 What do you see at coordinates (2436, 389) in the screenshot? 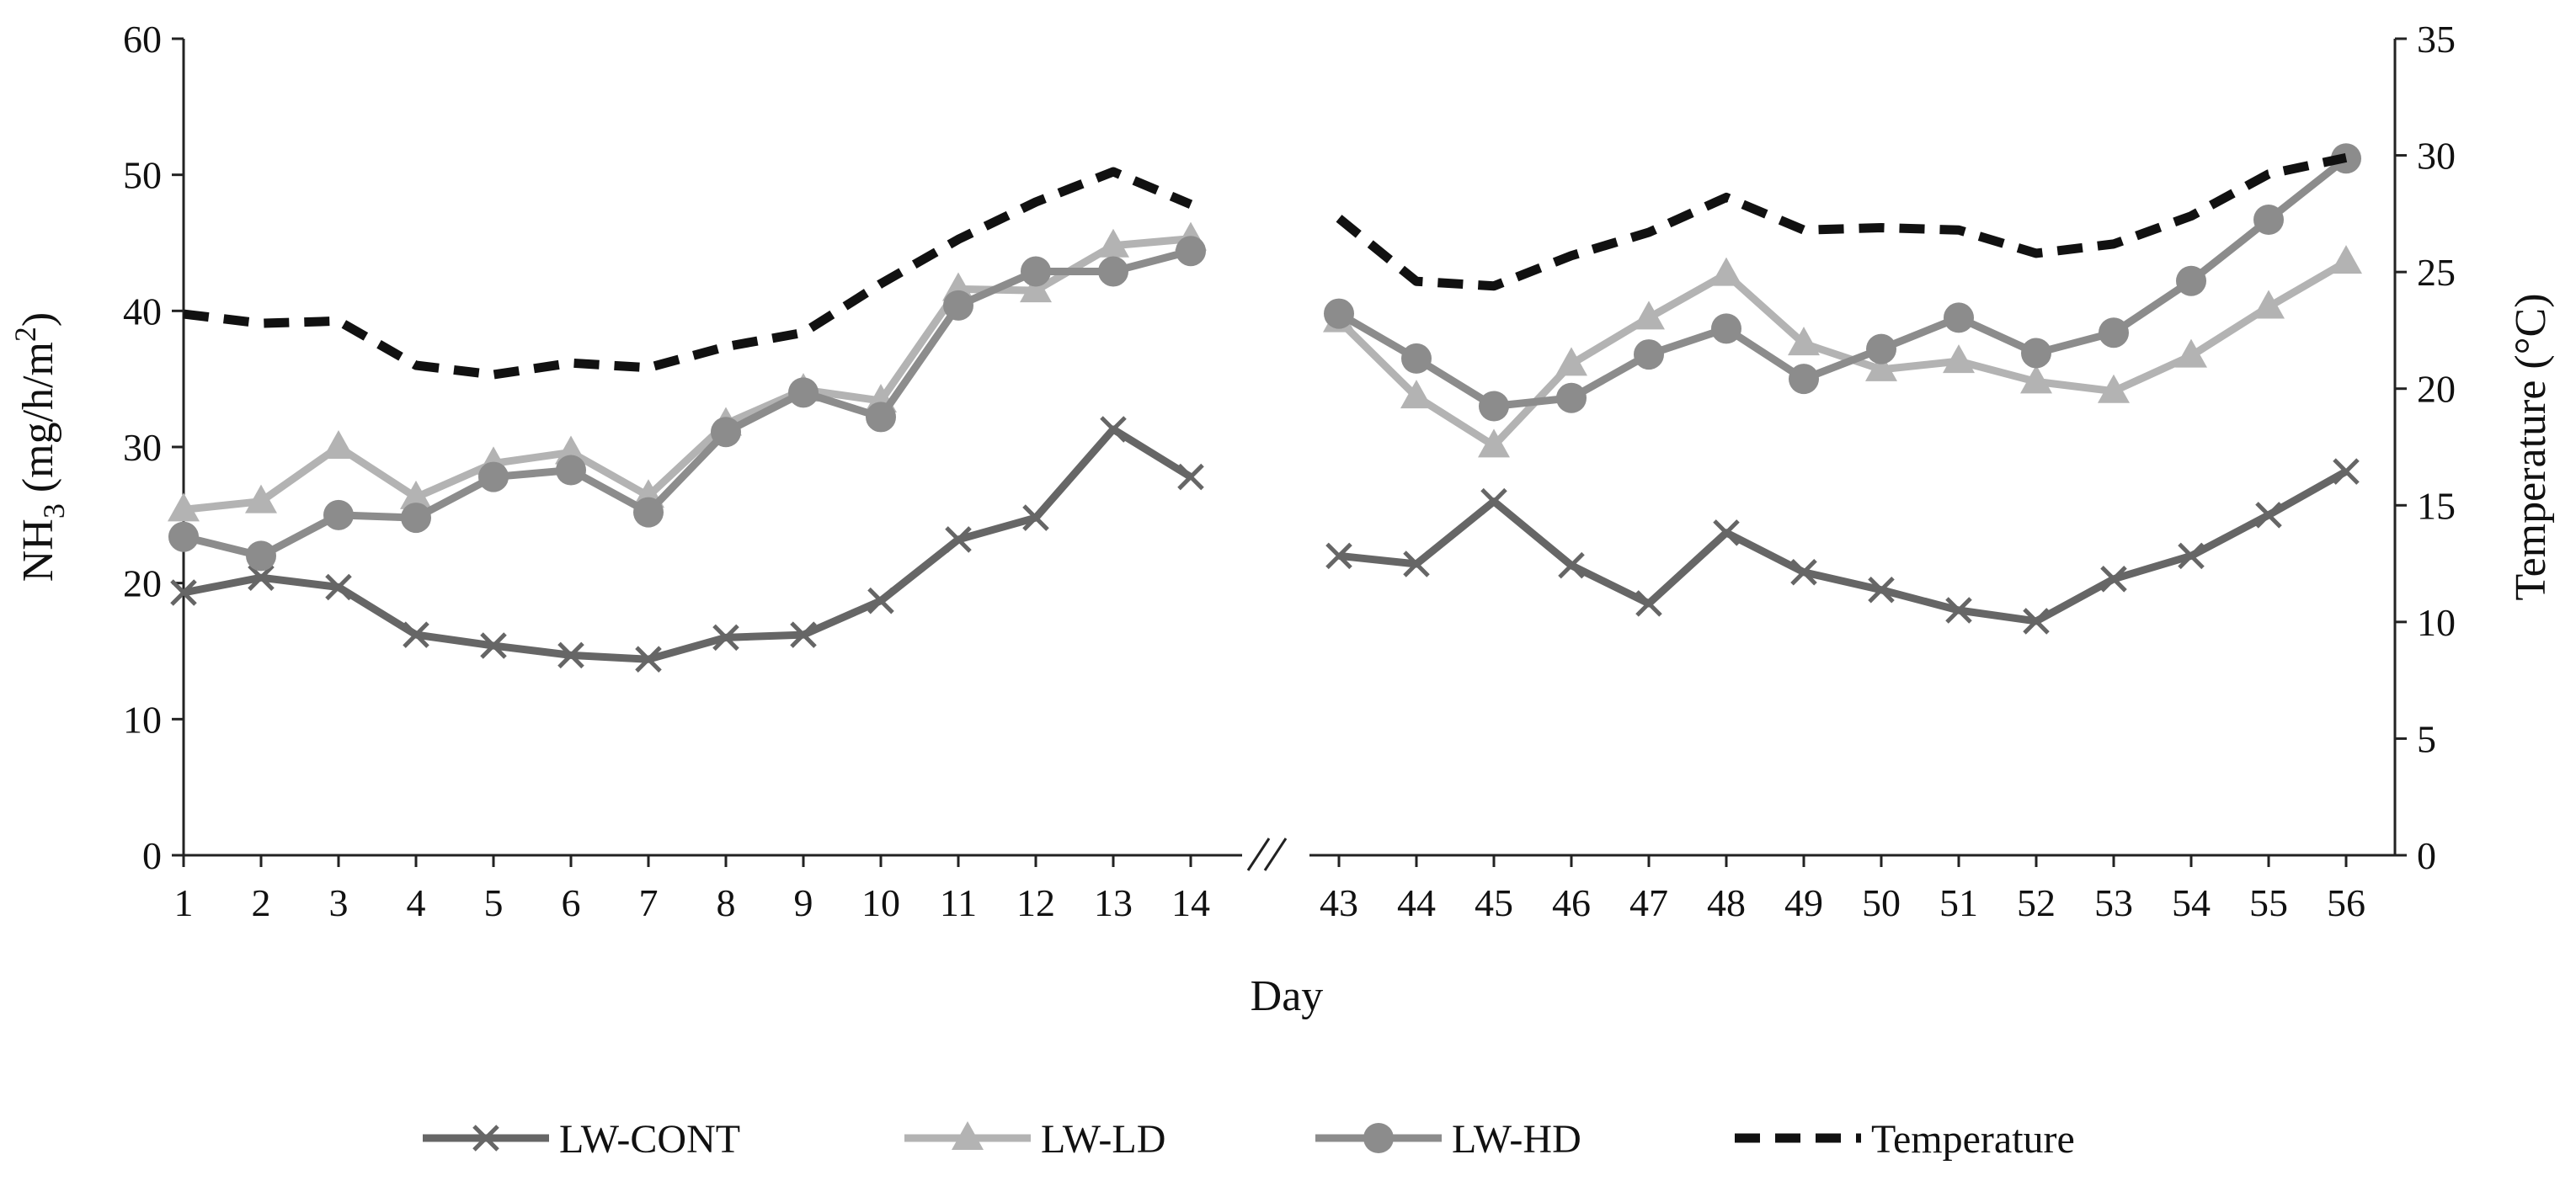
I see `y2-tick-label: 20` at bounding box center [2436, 389].